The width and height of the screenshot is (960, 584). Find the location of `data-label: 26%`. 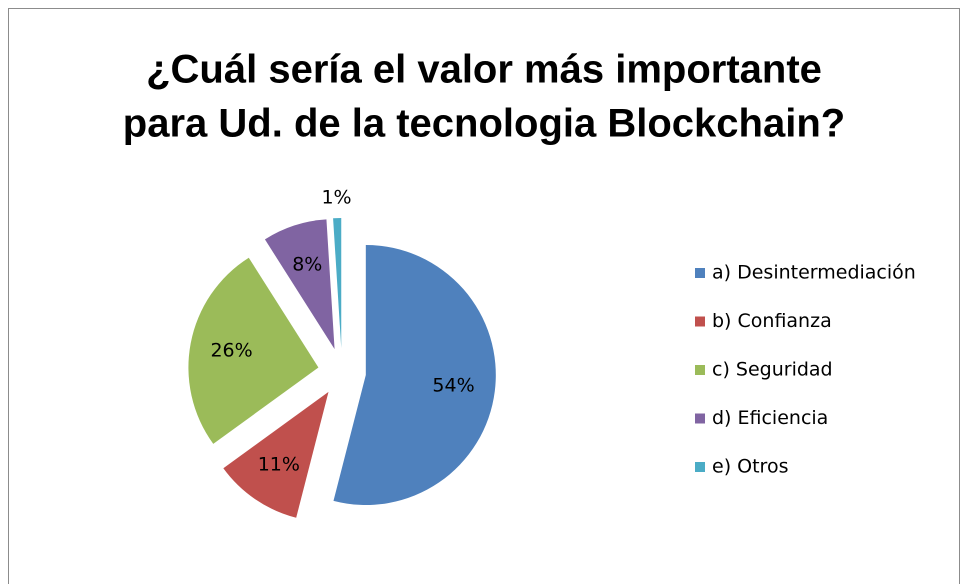

data-label: 26% is located at coordinates (231, 350).